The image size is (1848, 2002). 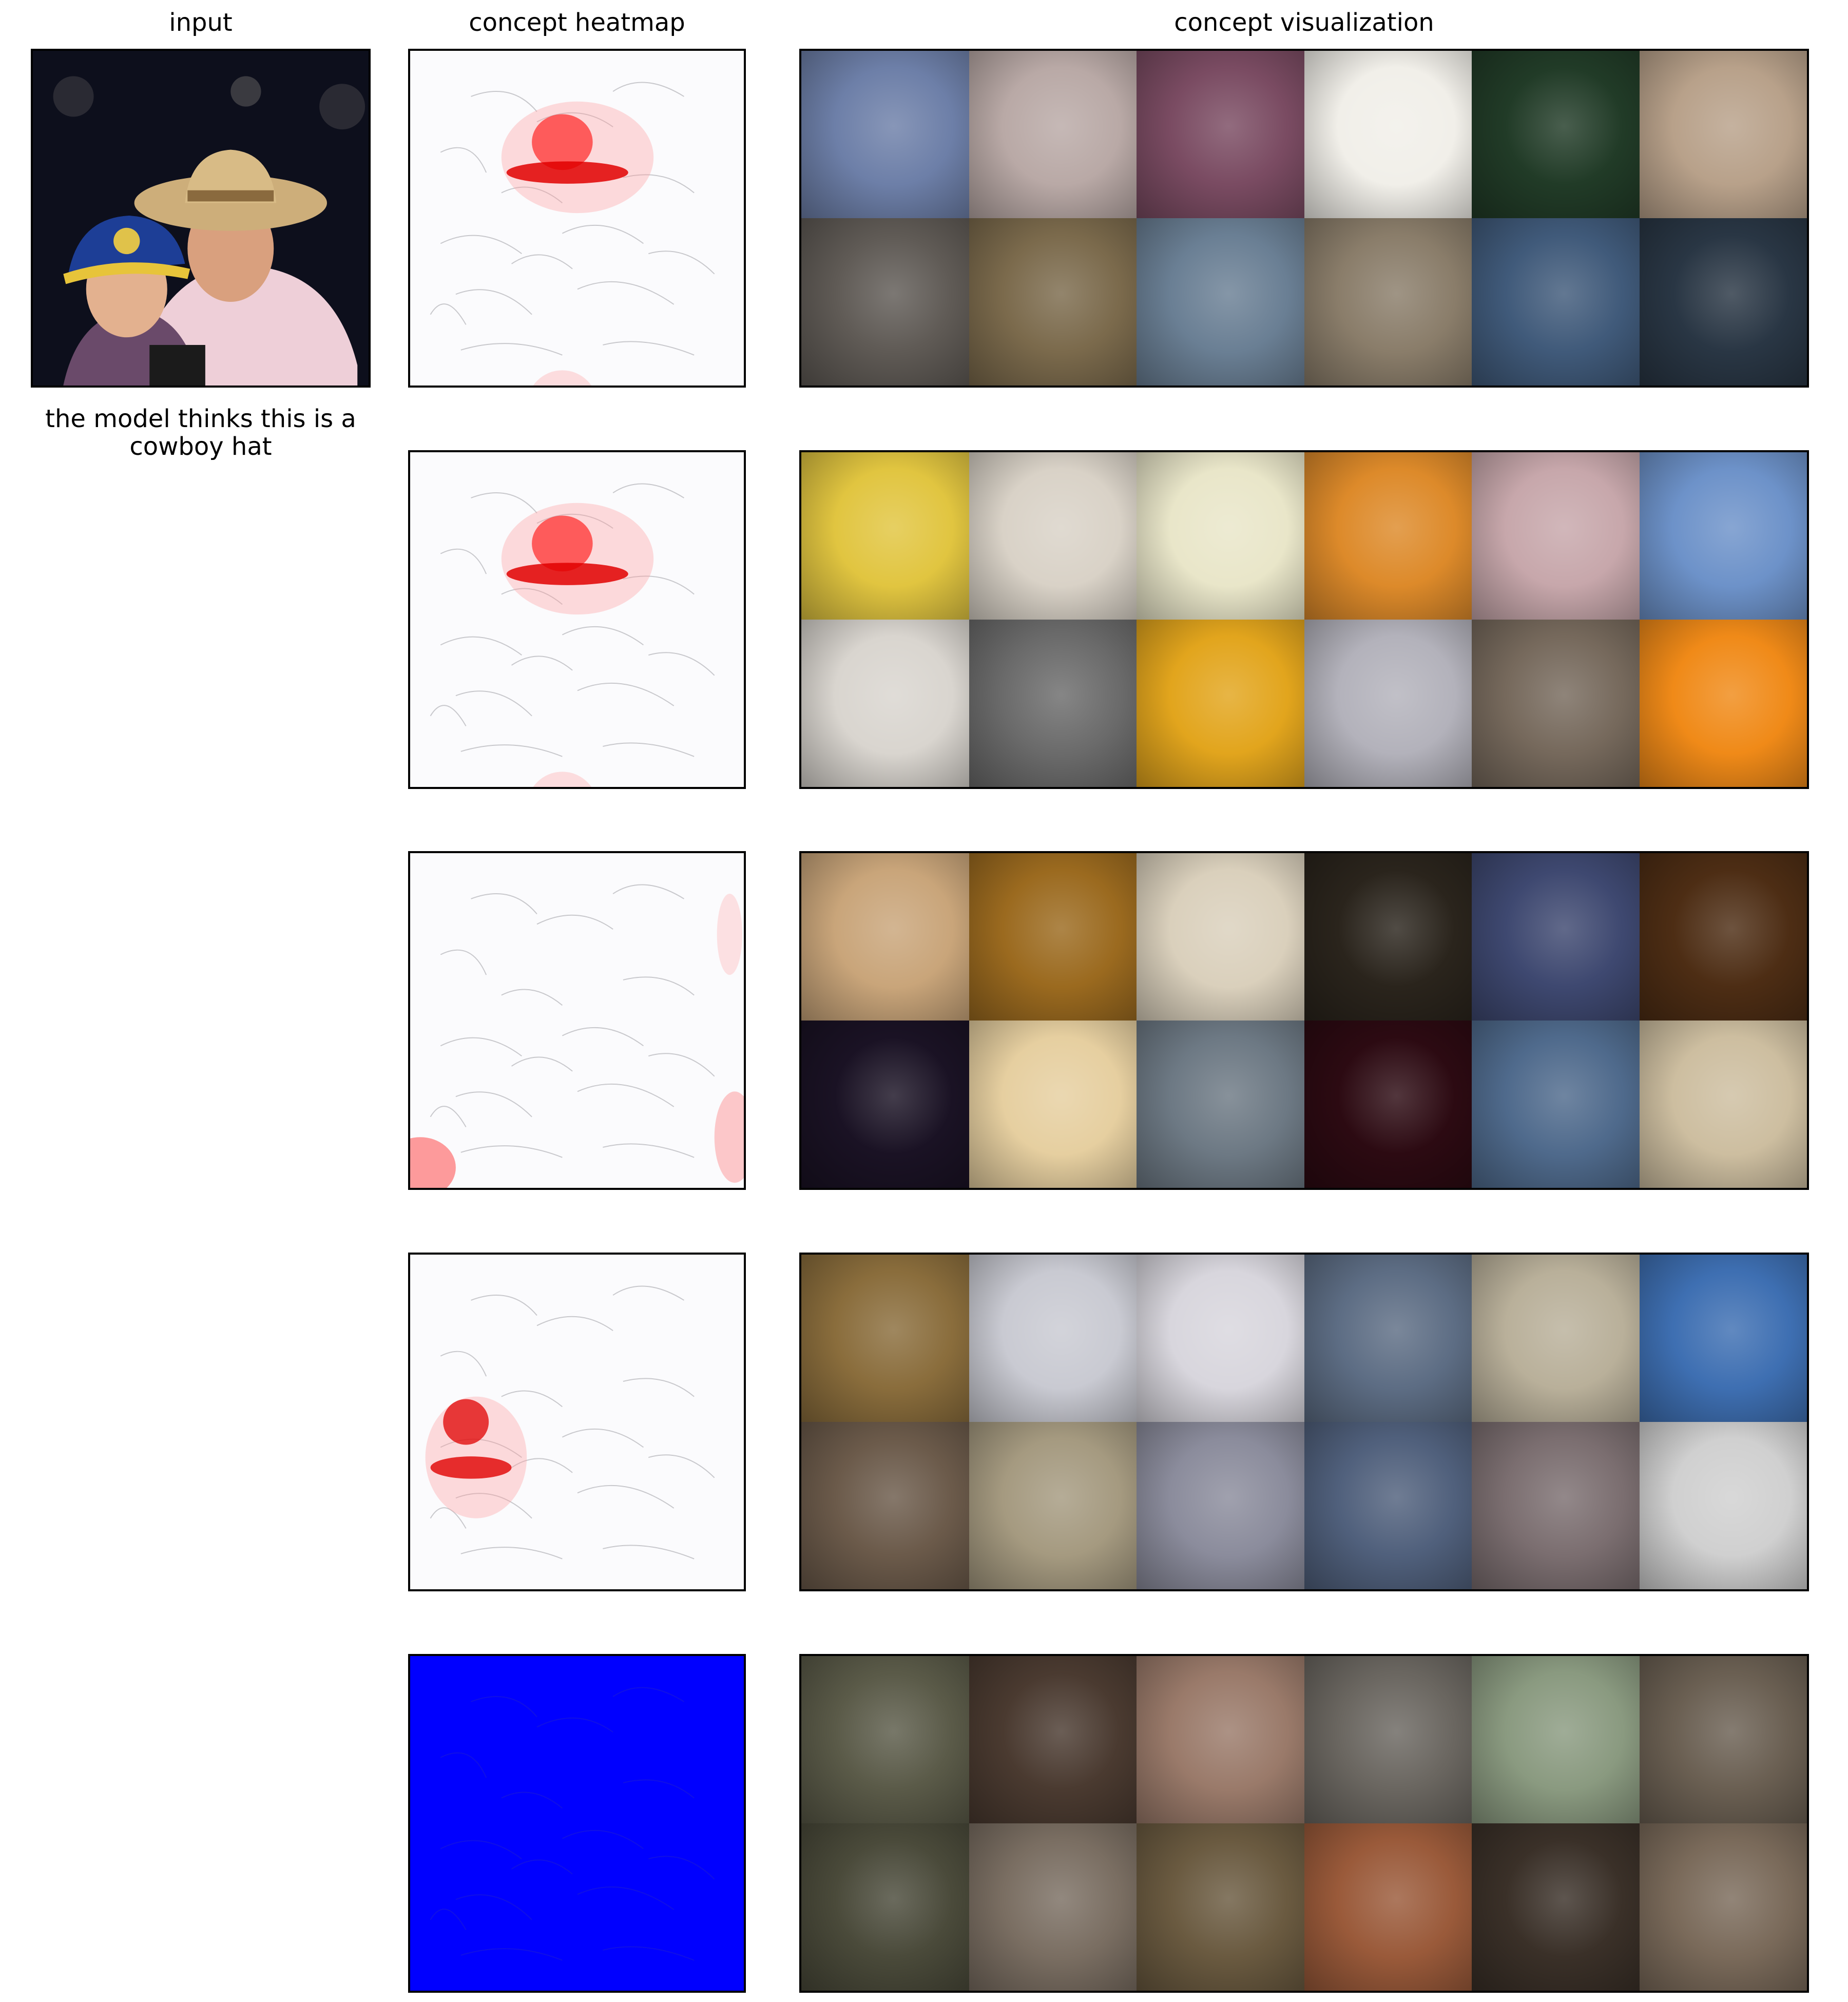 What do you see at coordinates (577, 22) in the screenshot?
I see `column-title-heatmap: concept heatmap` at bounding box center [577, 22].